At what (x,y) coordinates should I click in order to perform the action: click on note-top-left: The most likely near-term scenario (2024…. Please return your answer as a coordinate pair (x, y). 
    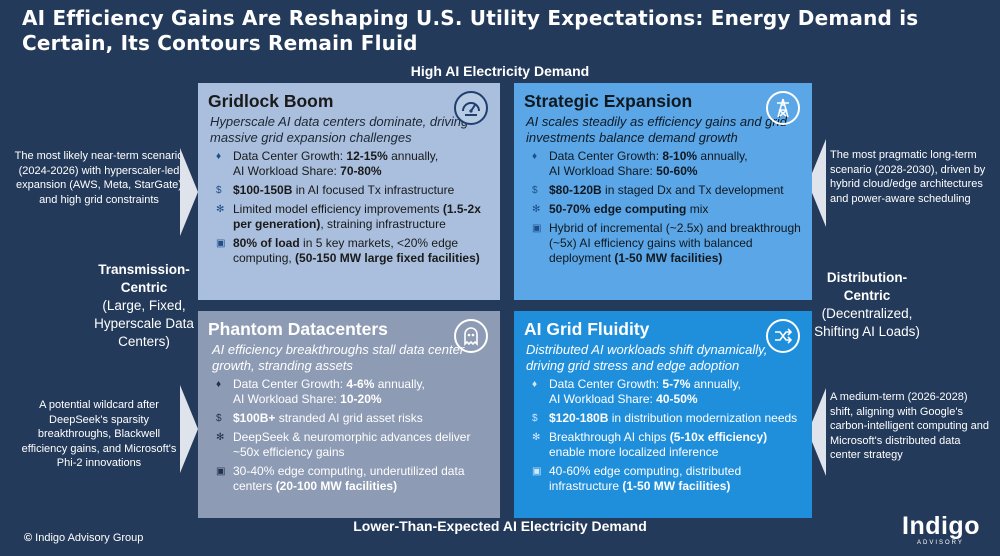
    Looking at the image, I should click on (99, 178).